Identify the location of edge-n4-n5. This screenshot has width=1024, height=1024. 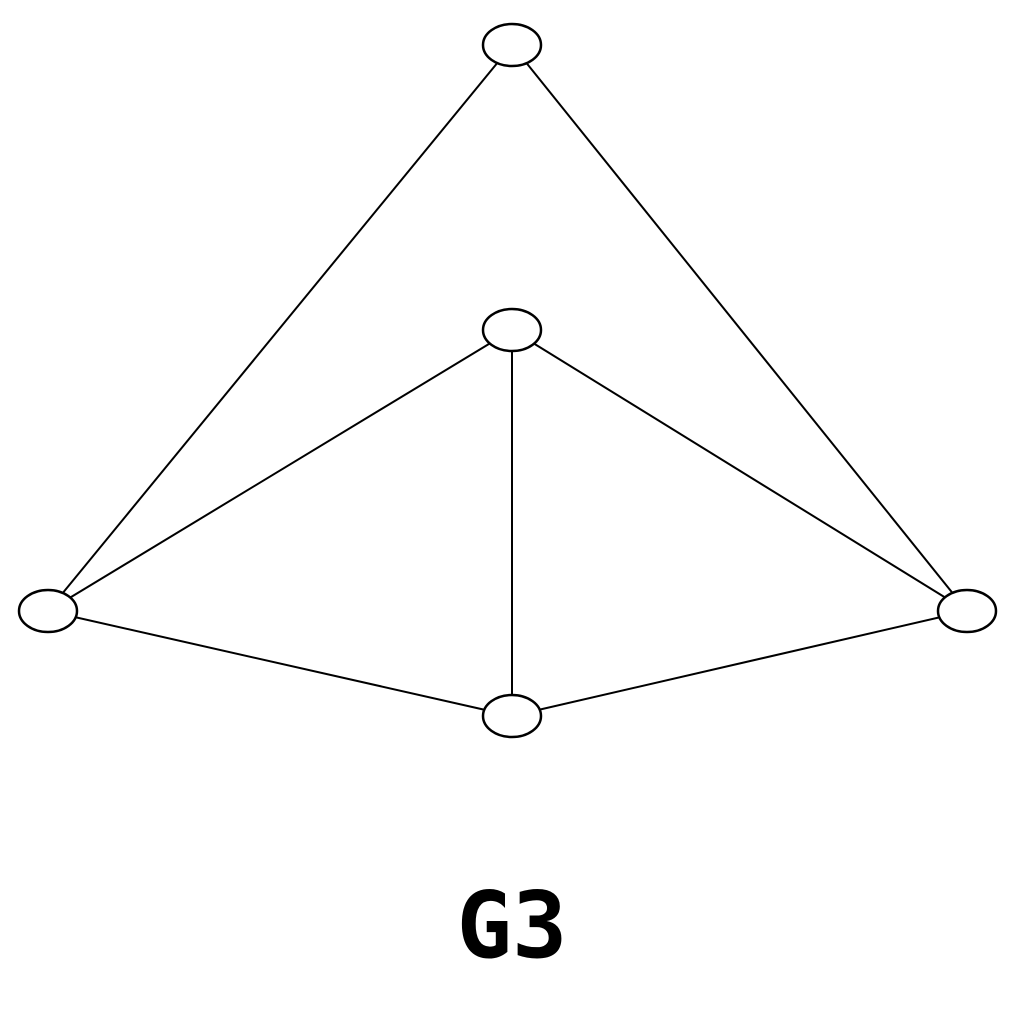
(739, 663).